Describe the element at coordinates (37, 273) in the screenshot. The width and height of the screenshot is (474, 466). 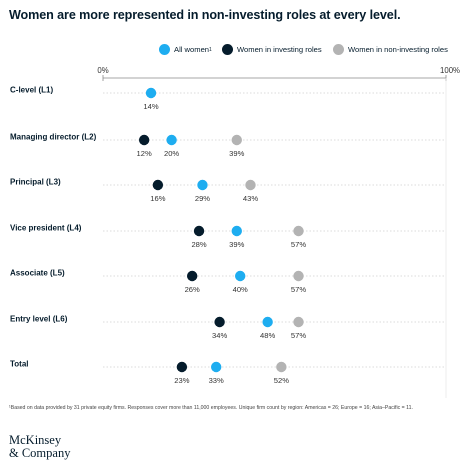
I see `row-label-associate: Associate (L5)` at that location.